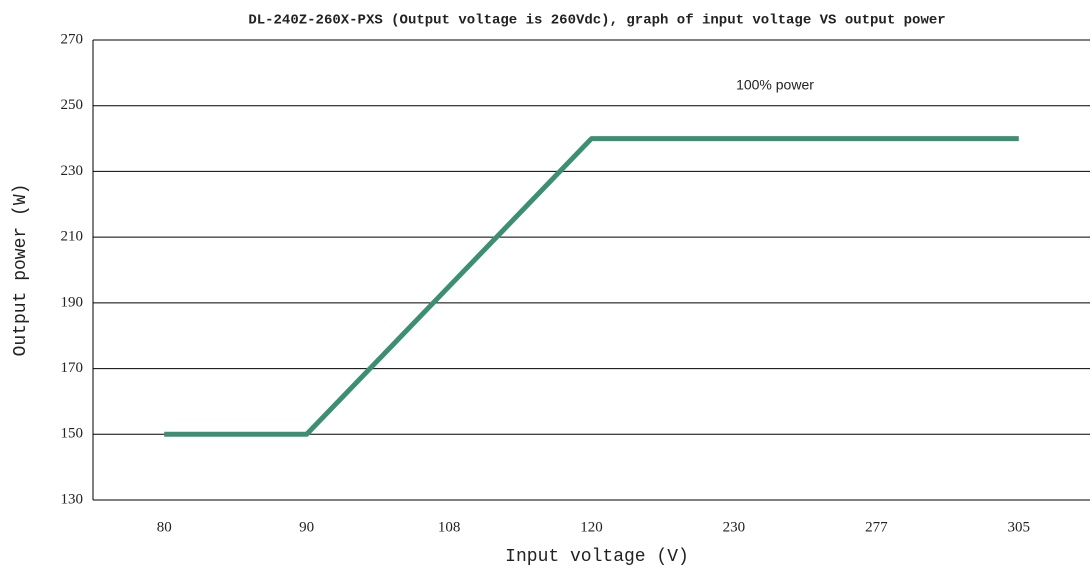  I want to click on y-tick-label: 130, so click(72, 499).